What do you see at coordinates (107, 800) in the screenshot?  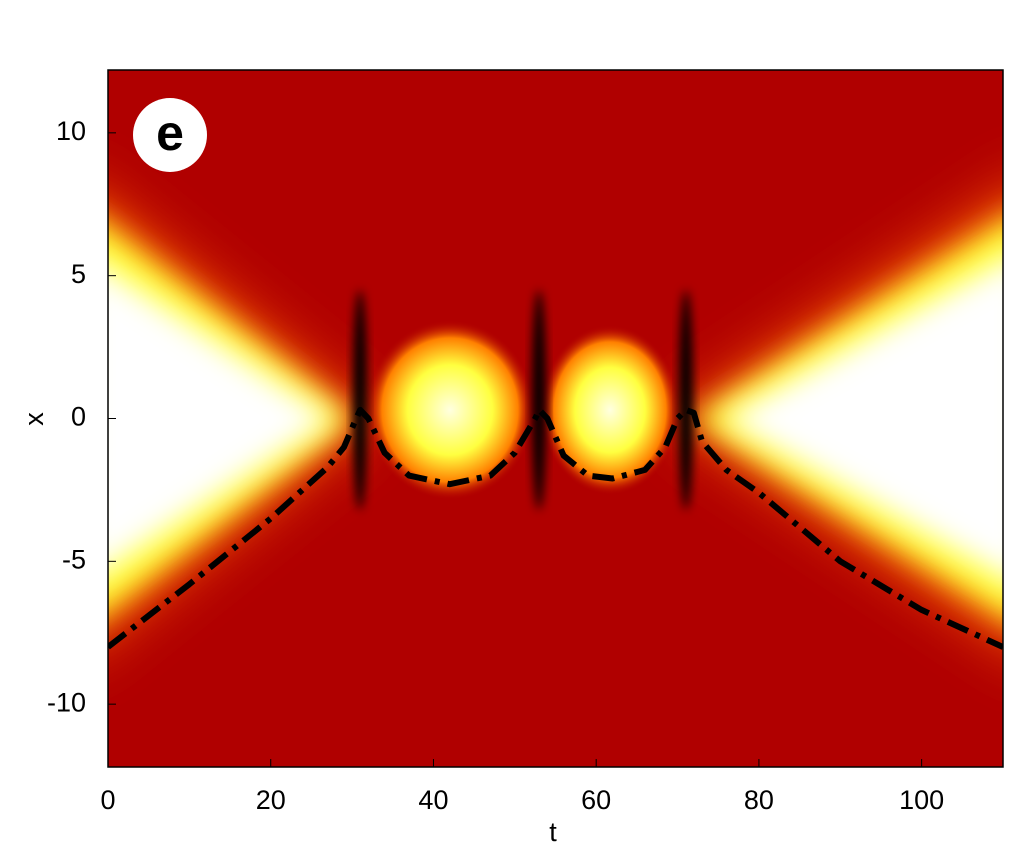 I see `x-tick-label: 0` at bounding box center [107, 800].